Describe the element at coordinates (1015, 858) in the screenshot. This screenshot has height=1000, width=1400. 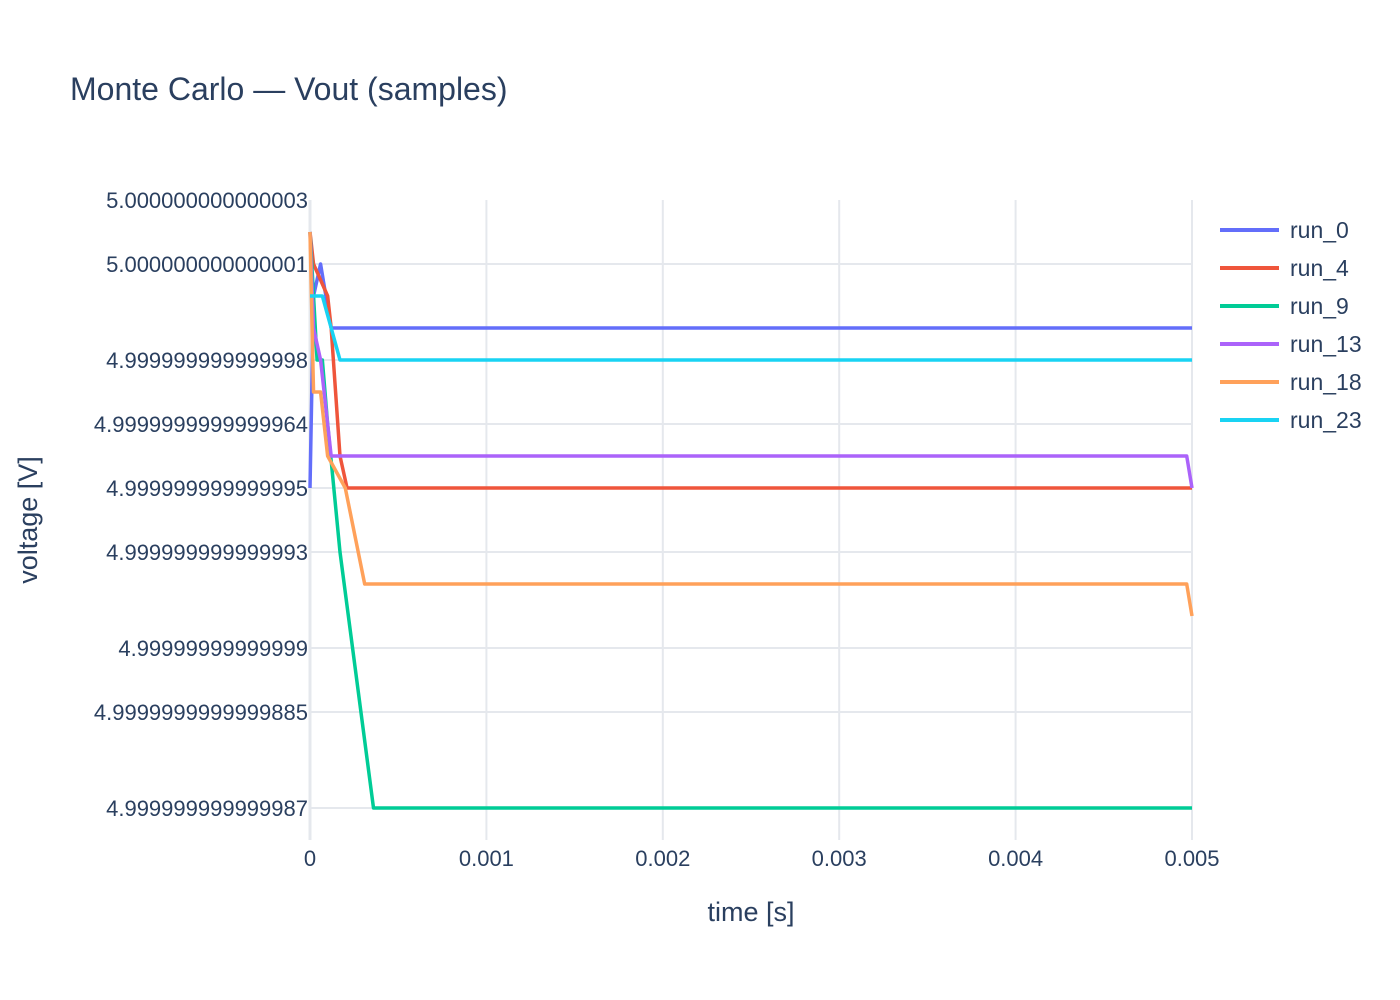
I see `x-tick-label: 0.004` at that location.